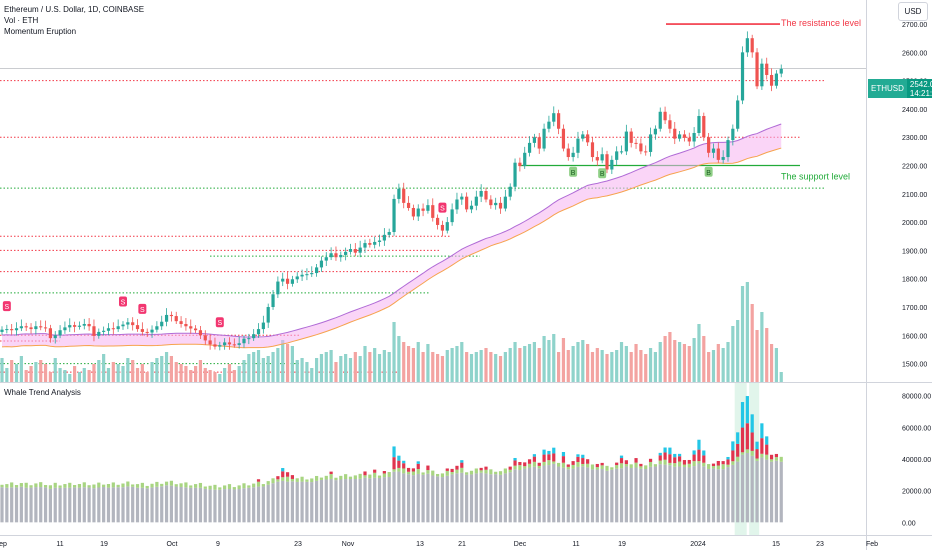 The image size is (932, 550). What do you see at coordinates (7, 307) in the screenshot?
I see `sell-signal-label: S` at bounding box center [7, 307].